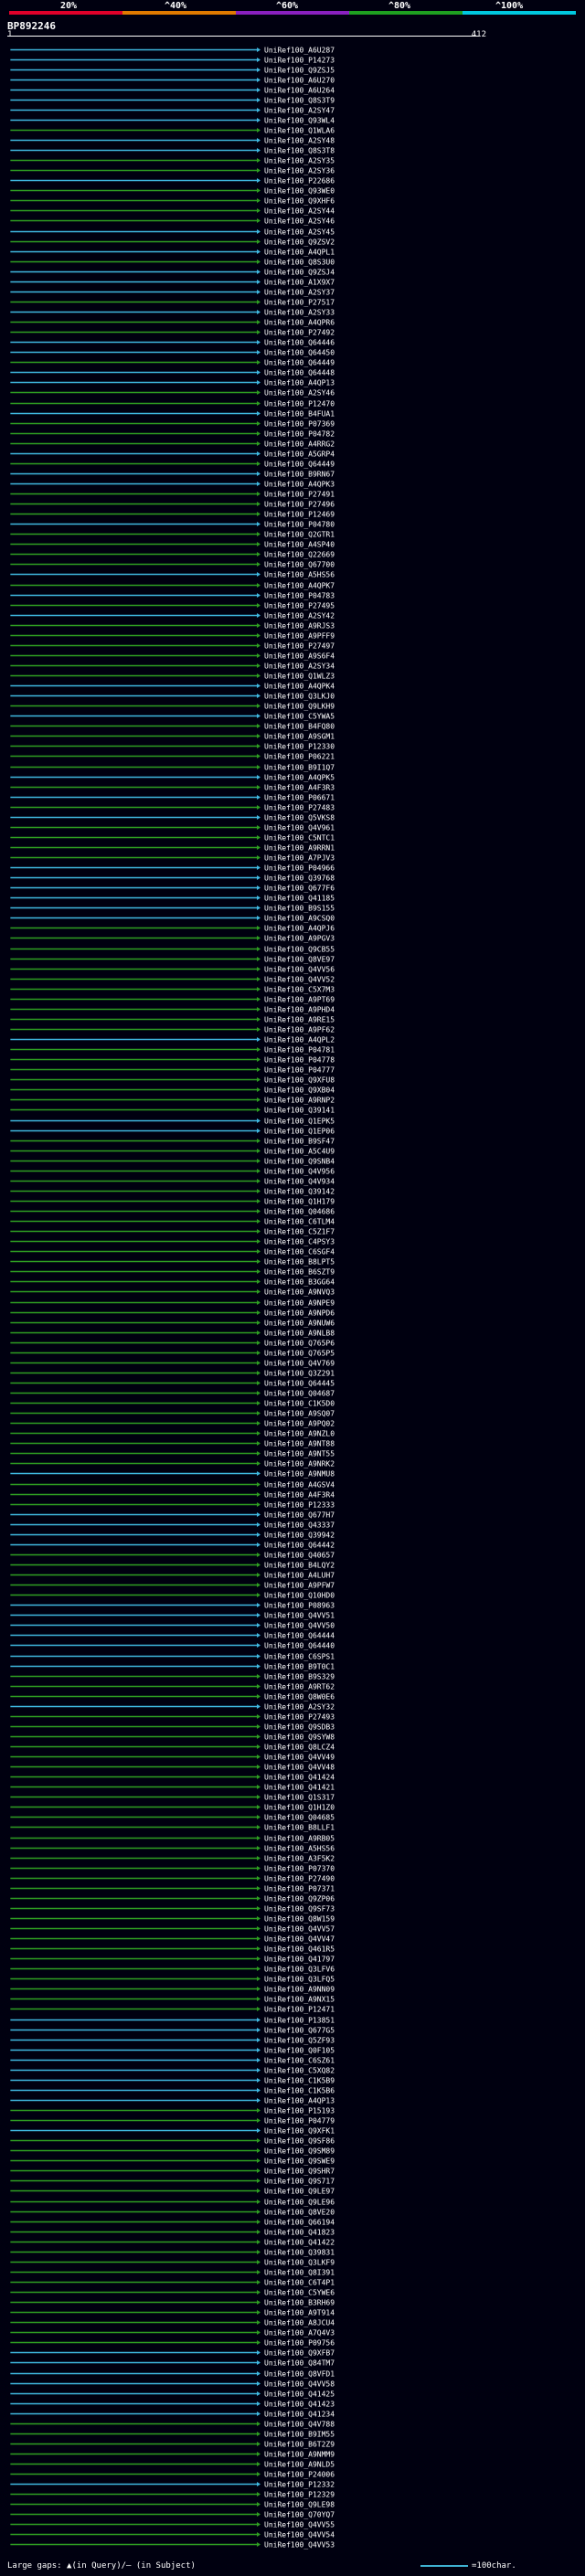  What do you see at coordinates (172, 1525) in the screenshot?
I see `hit-row: UniRef100_Q43337` at bounding box center [172, 1525].